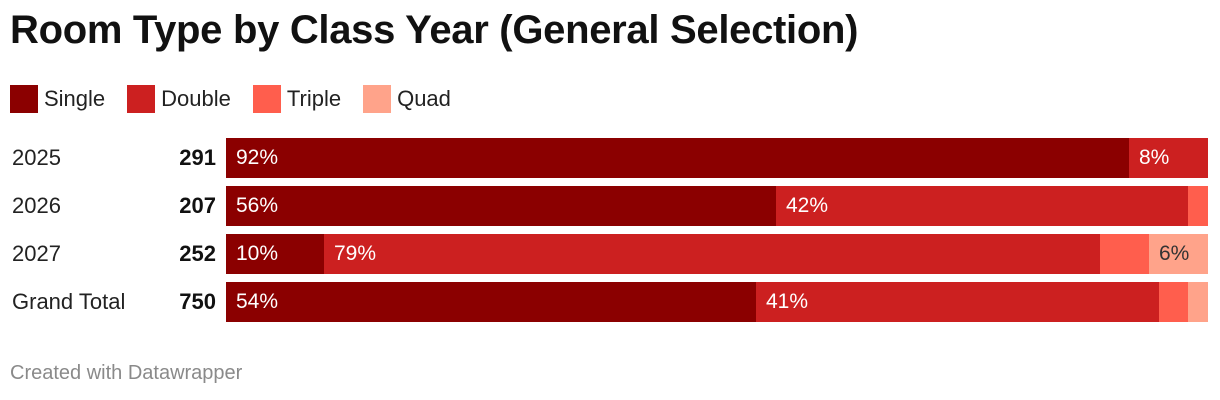  I want to click on bar-segment-single: 56%, so click(501, 206).